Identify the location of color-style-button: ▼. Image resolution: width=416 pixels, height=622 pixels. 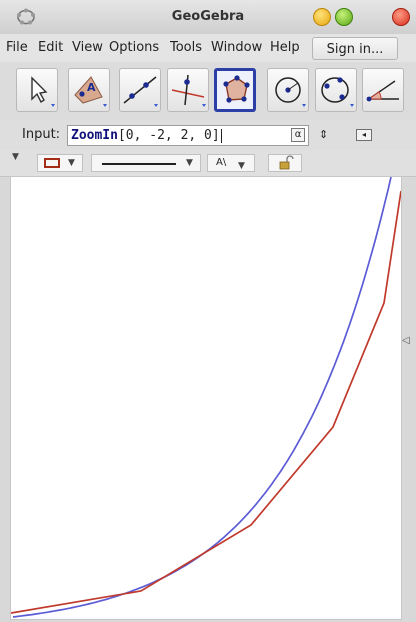
(60, 163).